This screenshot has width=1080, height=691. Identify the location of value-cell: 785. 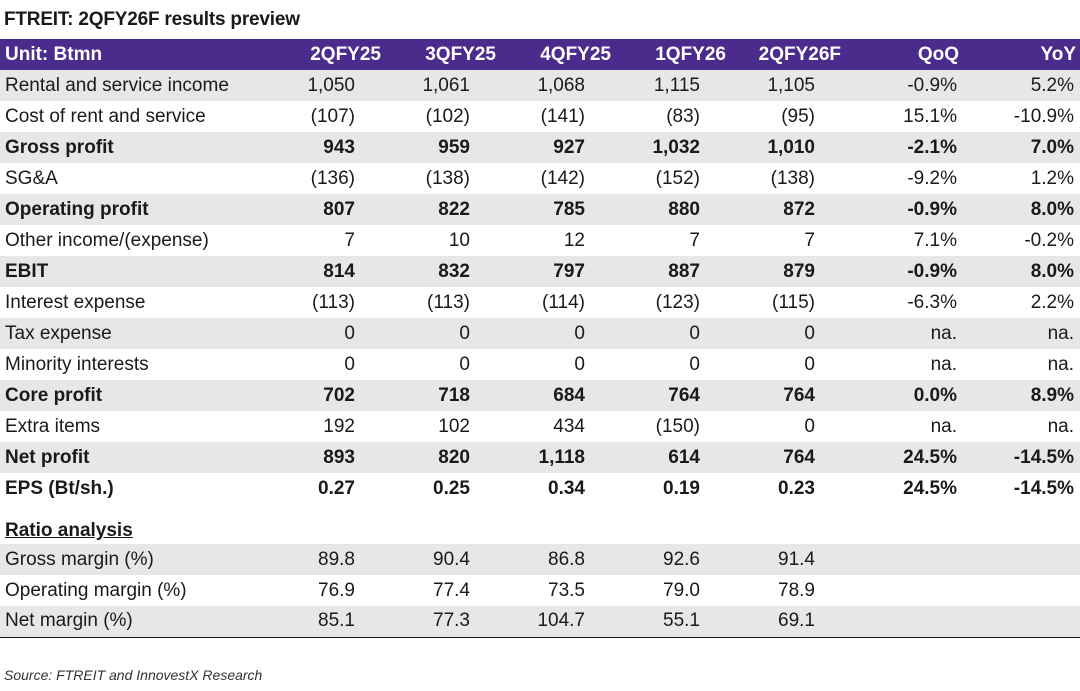
(557, 209).